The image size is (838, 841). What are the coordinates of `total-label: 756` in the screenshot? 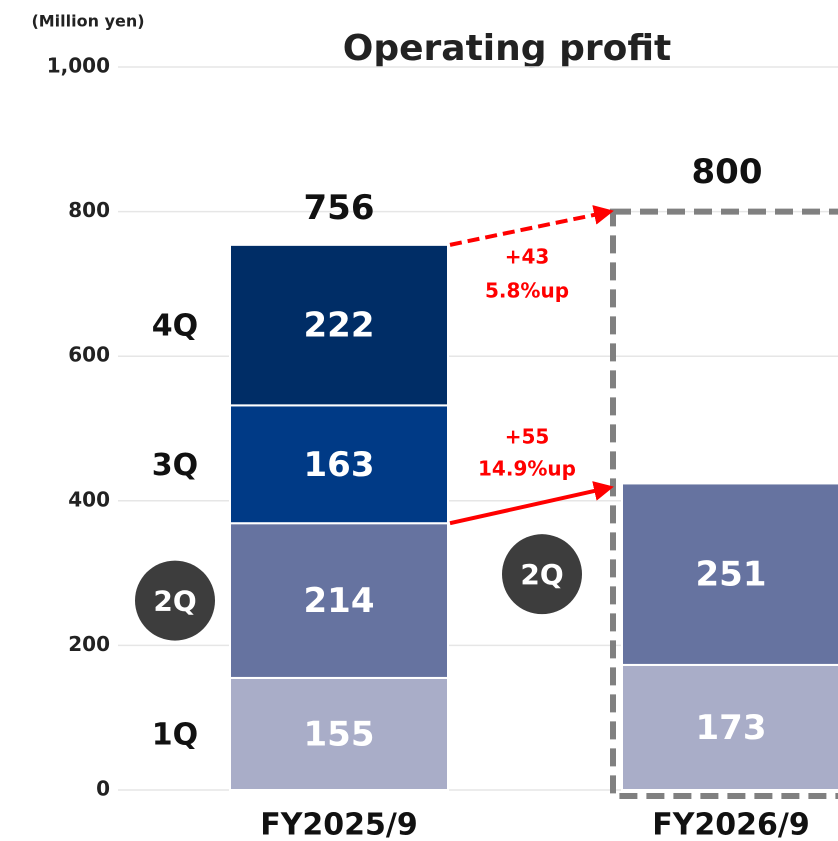 It's located at (339, 208).